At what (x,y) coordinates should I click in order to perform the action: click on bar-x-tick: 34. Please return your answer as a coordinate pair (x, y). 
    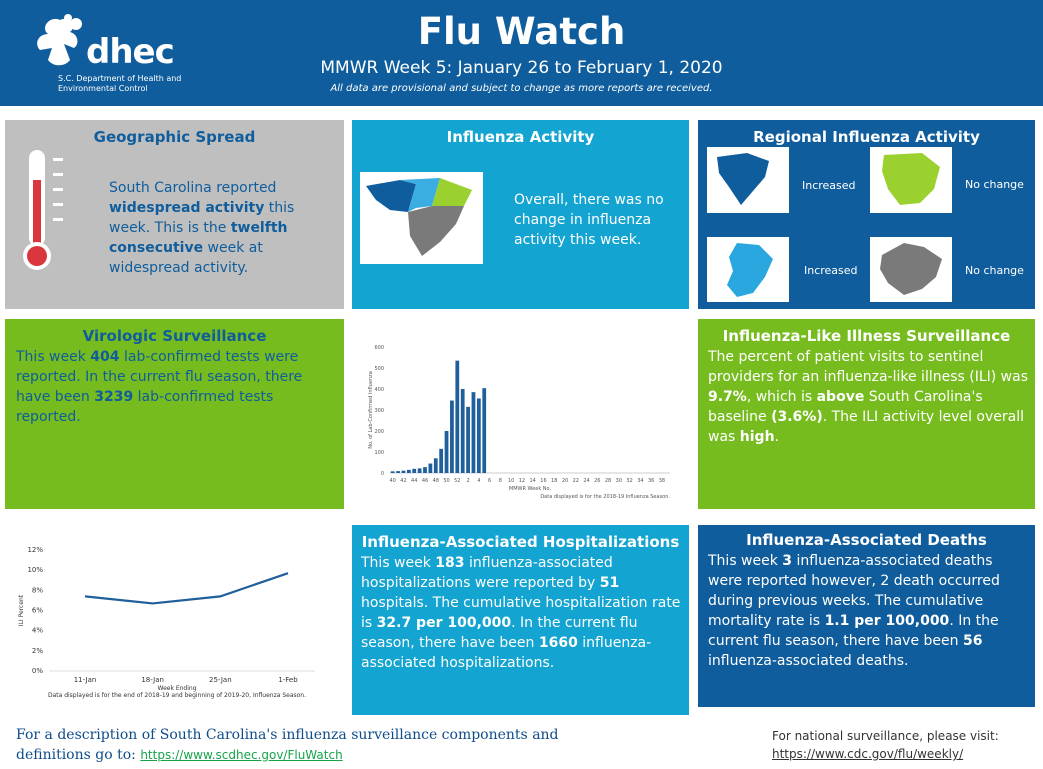
    Looking at the image, I should click on (640, 481).